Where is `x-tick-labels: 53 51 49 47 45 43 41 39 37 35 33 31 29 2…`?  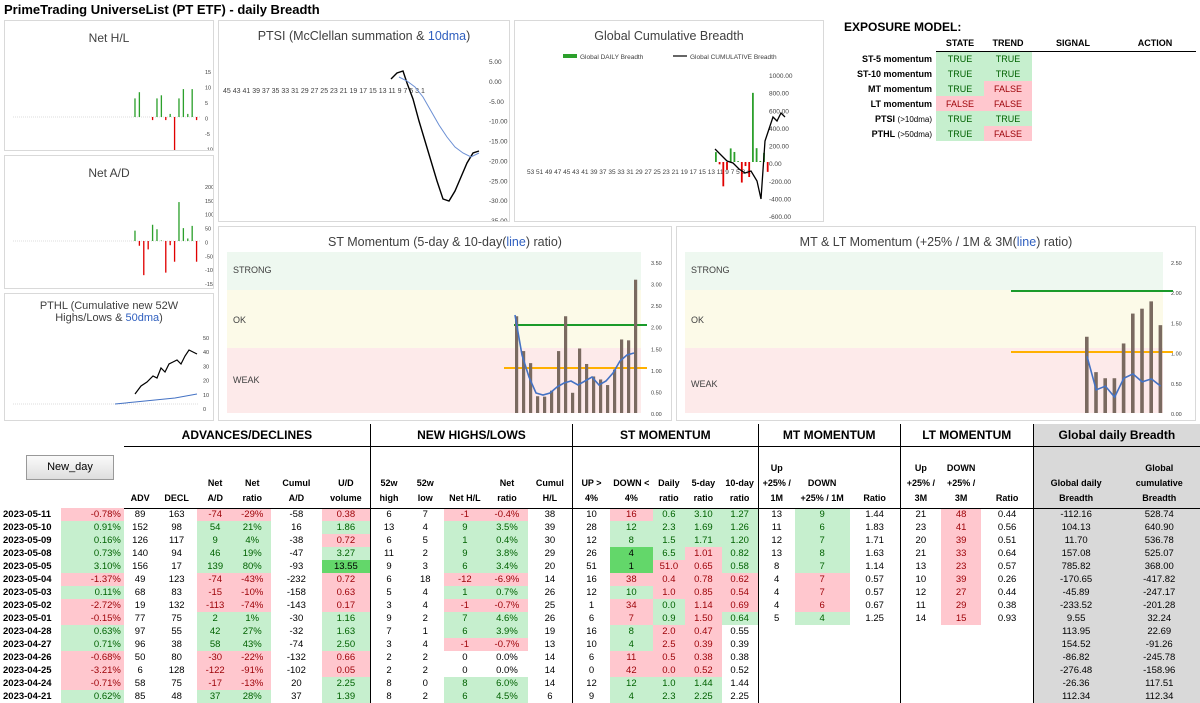
x-tick-labels: 53 51 49 47 45 43 41 39 37 35 33 31 29 2… is located at coordinates (639, 172).